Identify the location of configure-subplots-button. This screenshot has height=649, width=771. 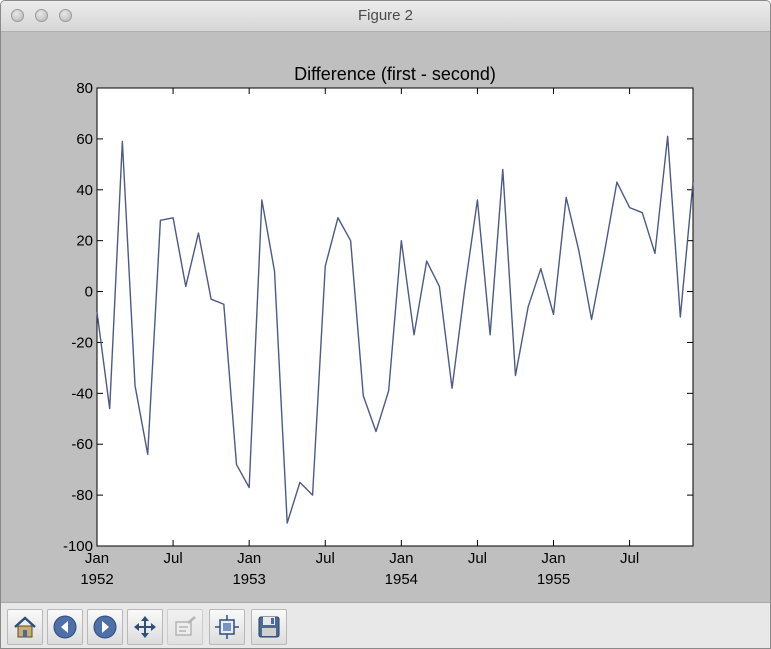
(227, 627).